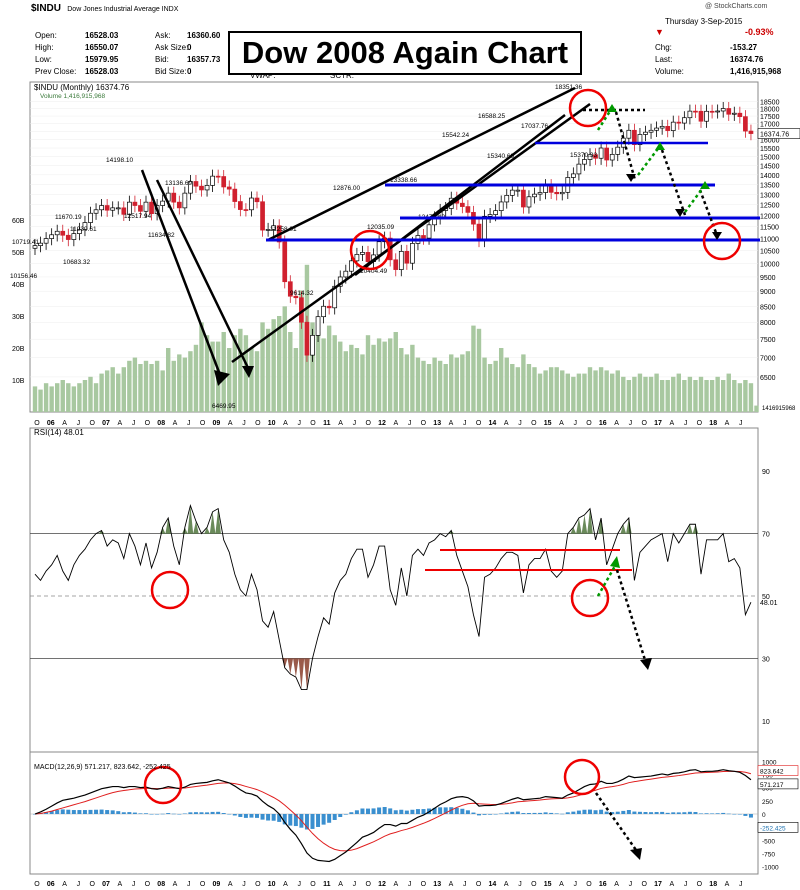 The width and height of the screenshot is (800, 890). Describe the element at coordinates (747, 59) in the screenshot. I see `quote-value: 16374.76` at that location.